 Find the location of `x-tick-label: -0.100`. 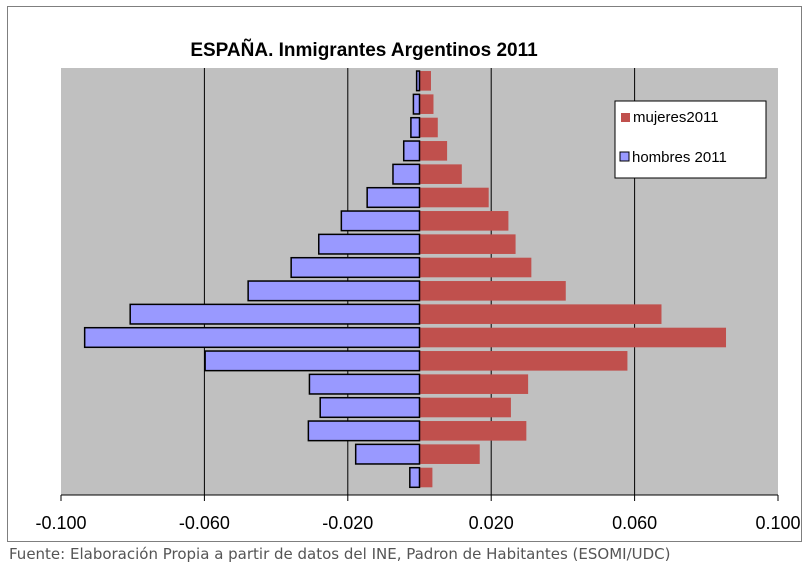

x-tick-label: -0.100 is located at coordinates (60, 523).